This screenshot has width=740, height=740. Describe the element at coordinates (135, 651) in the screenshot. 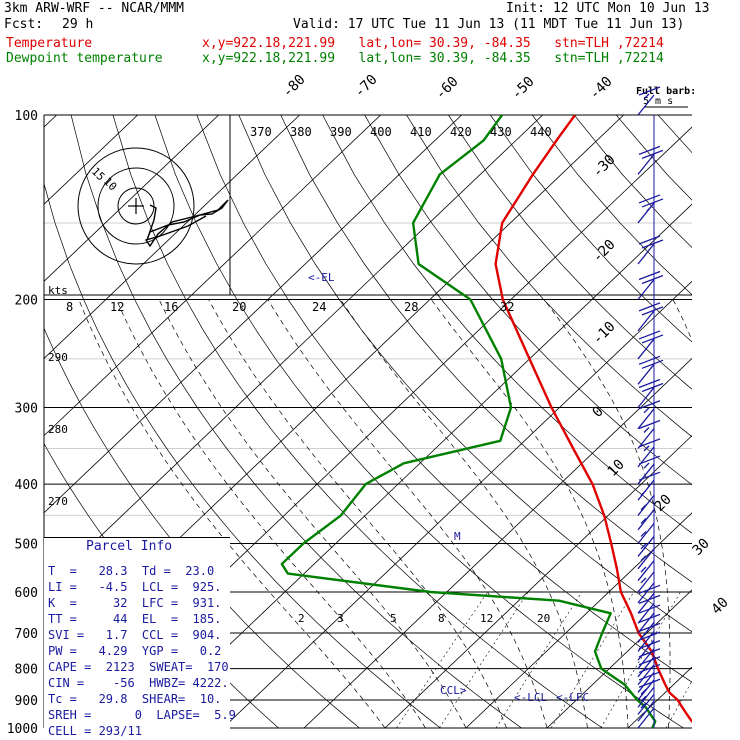

I see `parcel-row: PW = 4.29 YGP = 0.2` at that location.